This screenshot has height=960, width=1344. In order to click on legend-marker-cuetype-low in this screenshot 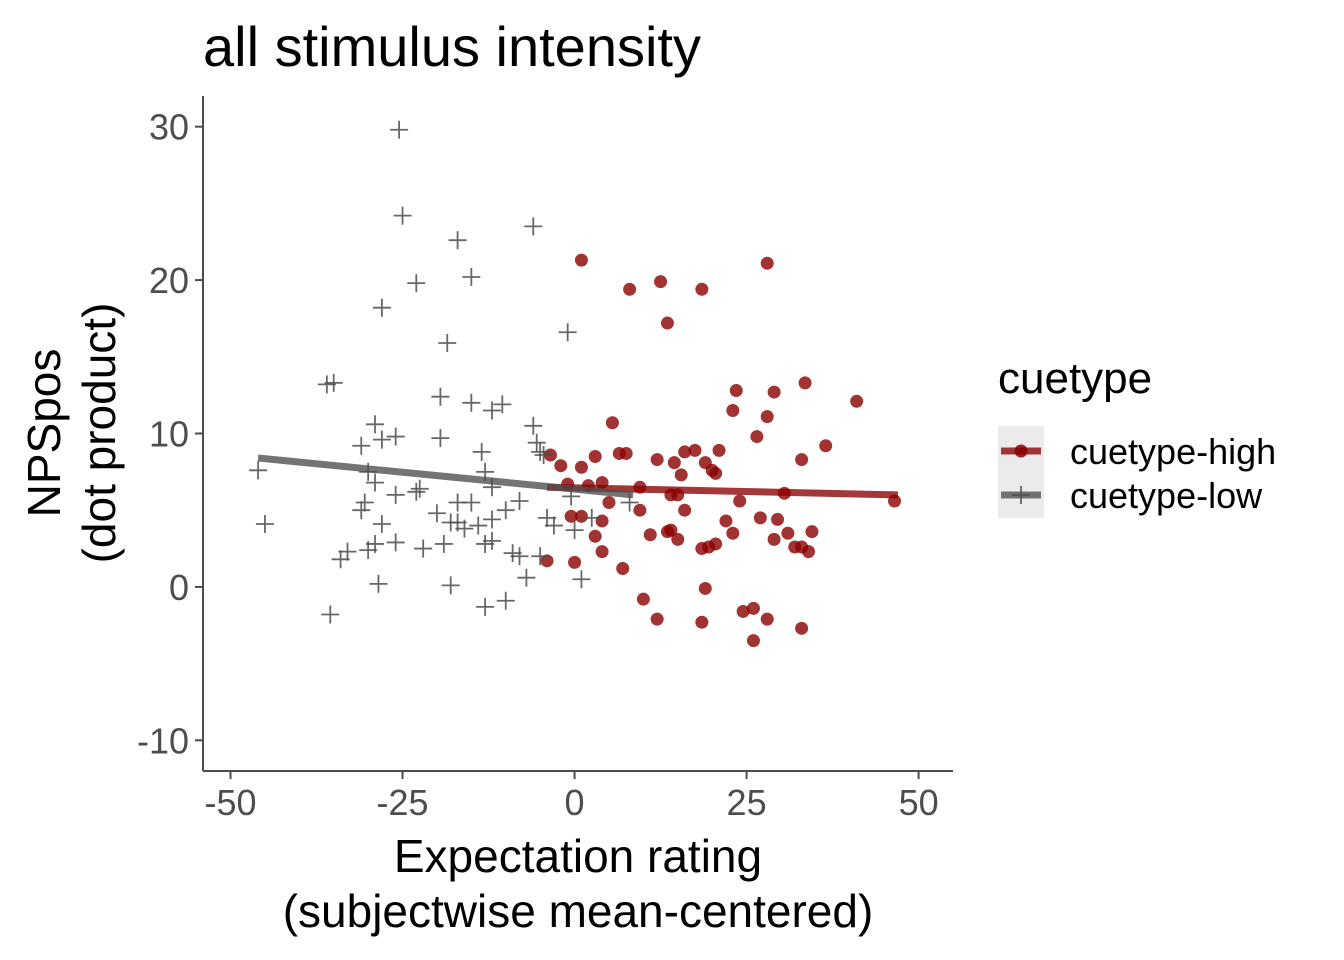, I will do `click(1021, 495)`.